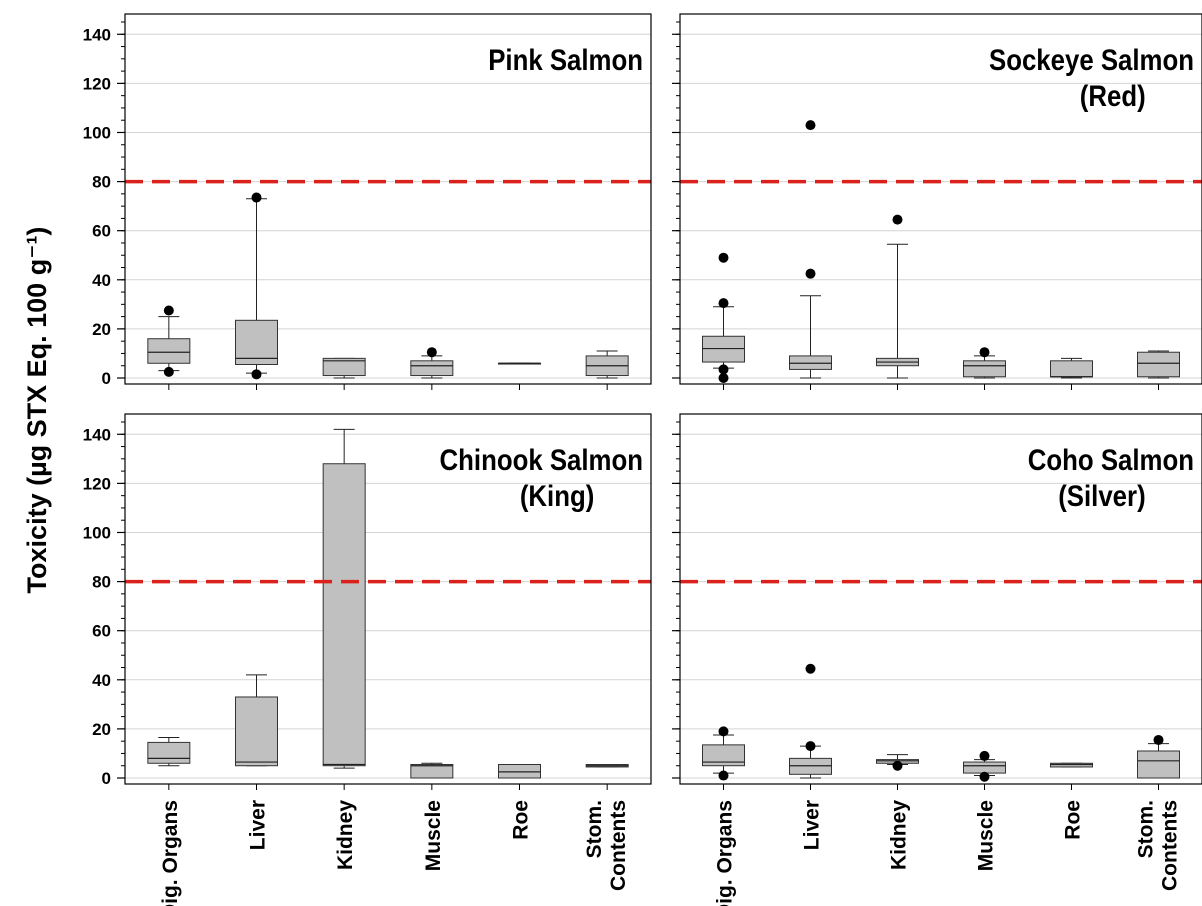  I want to click on panel-title: Chinook Salmon (King), so click(541, 477).